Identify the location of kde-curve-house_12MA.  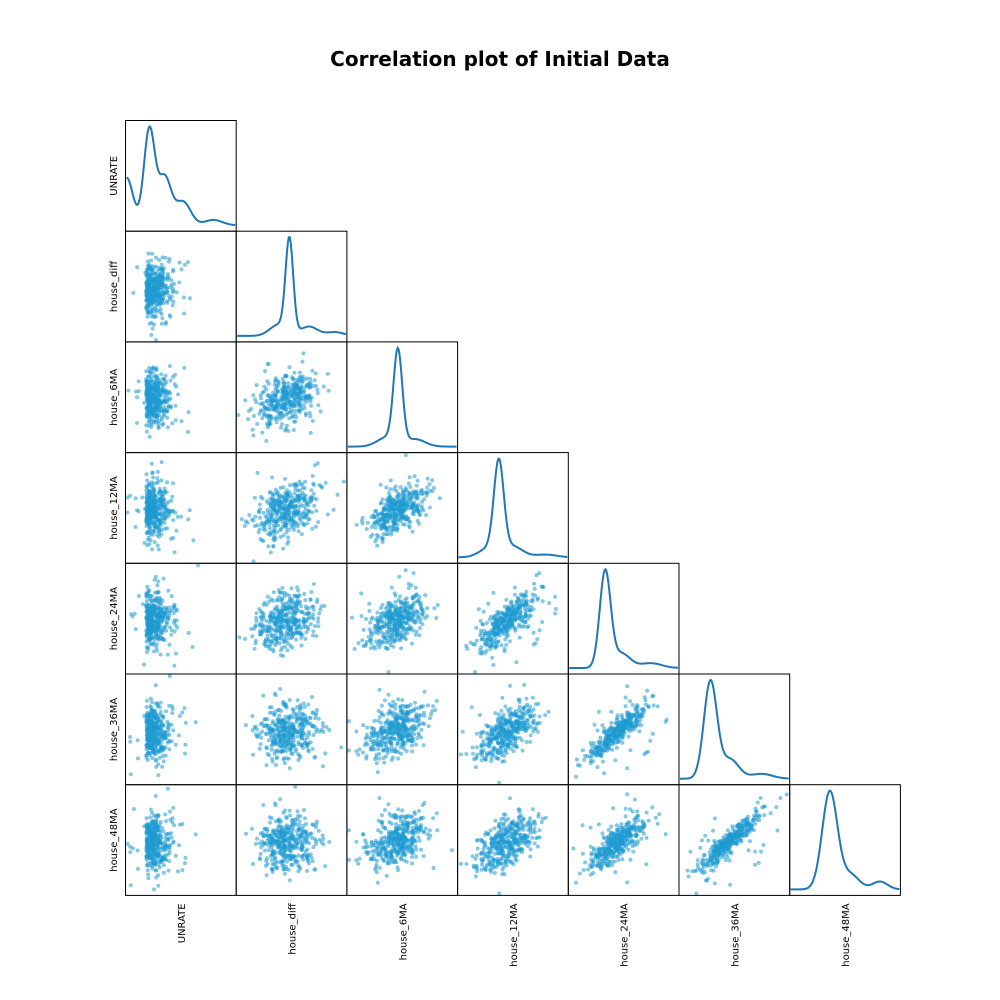
(513, 508).